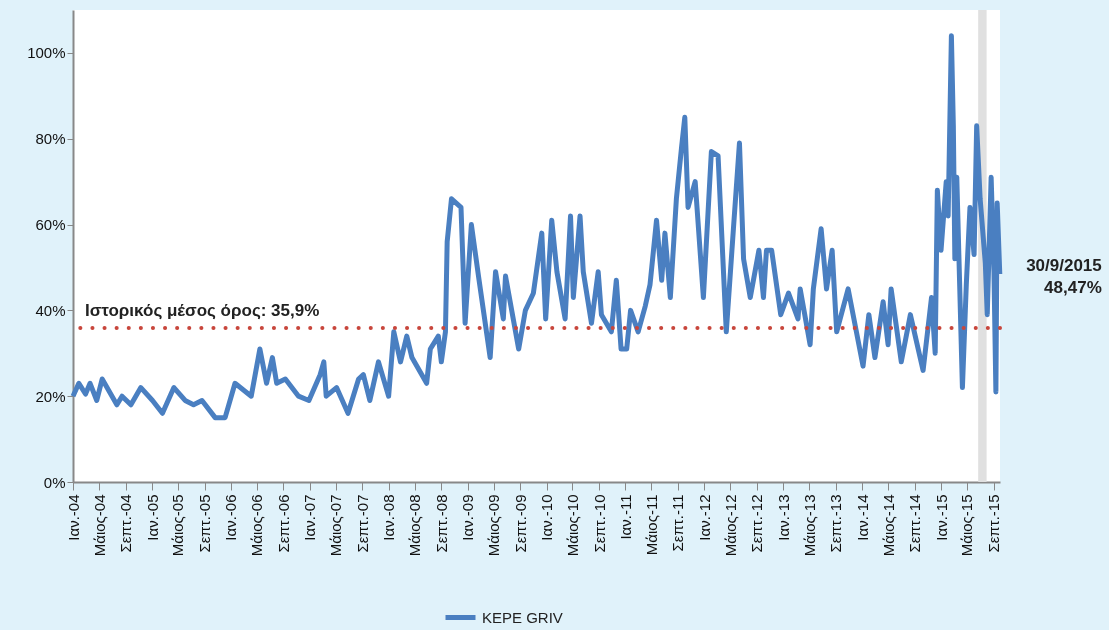 This screenshot has width=1109, height=630. I want to click on x-tick-label: Σεπτ.-15, so click(994, 523).